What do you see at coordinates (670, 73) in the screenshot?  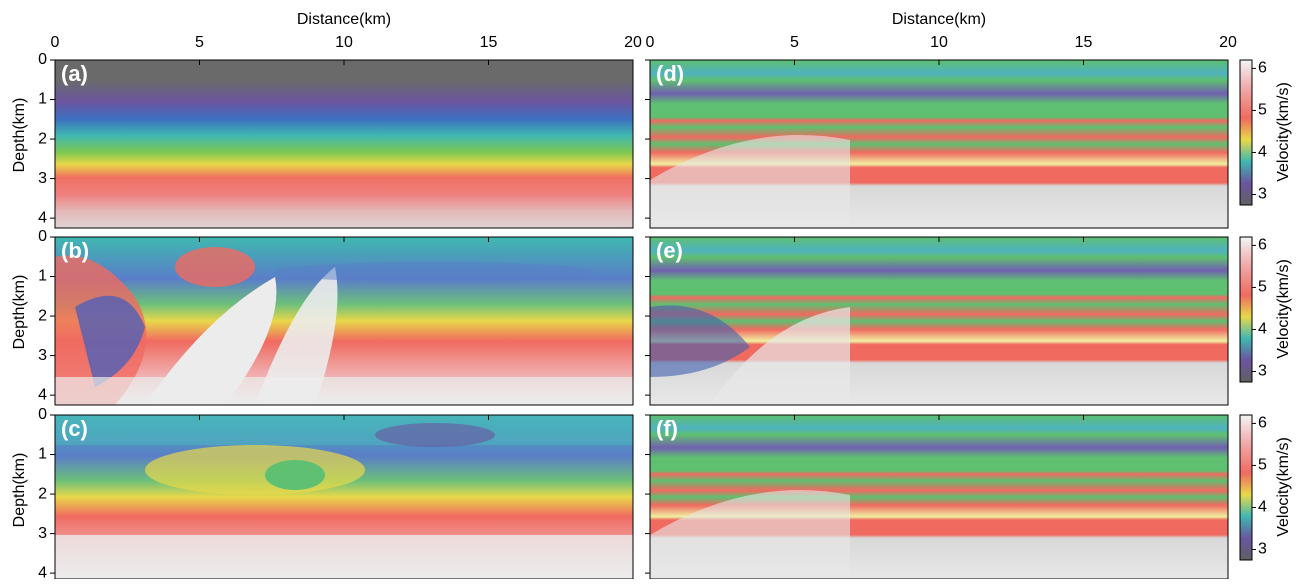 I see `panel-label: (d)` at bounding box center [670, 73].